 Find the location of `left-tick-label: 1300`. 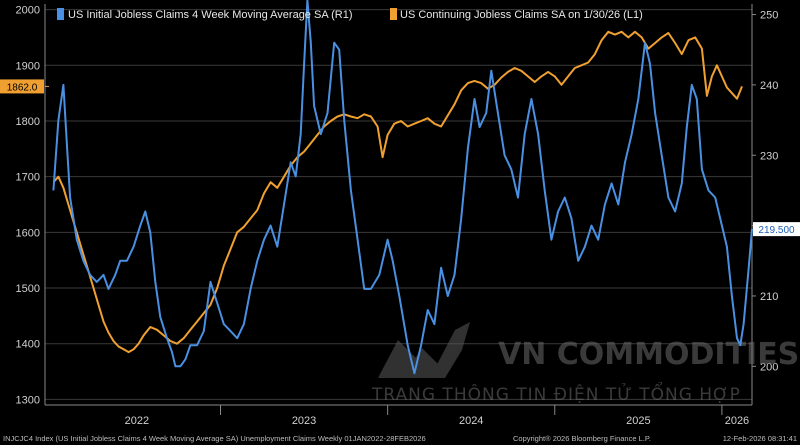

left-tick-label: 1300 is located at coordinates (28, 400).